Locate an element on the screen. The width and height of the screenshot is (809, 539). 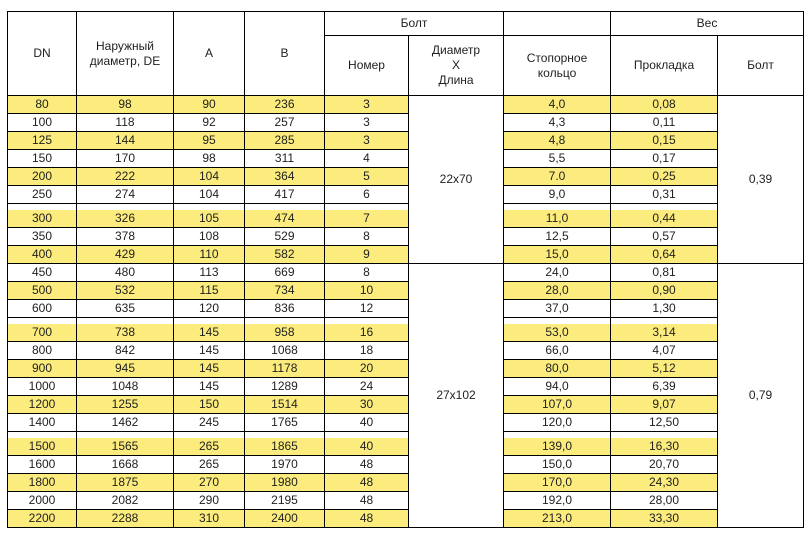
cell-b: 474 is located at coordinates (284, 218).